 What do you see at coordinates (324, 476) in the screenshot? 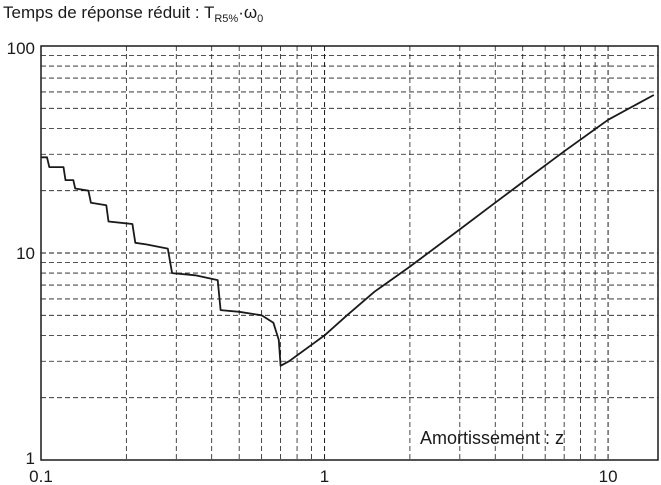
I see `x-tick-label: 1` at bounding box center [324, 476].